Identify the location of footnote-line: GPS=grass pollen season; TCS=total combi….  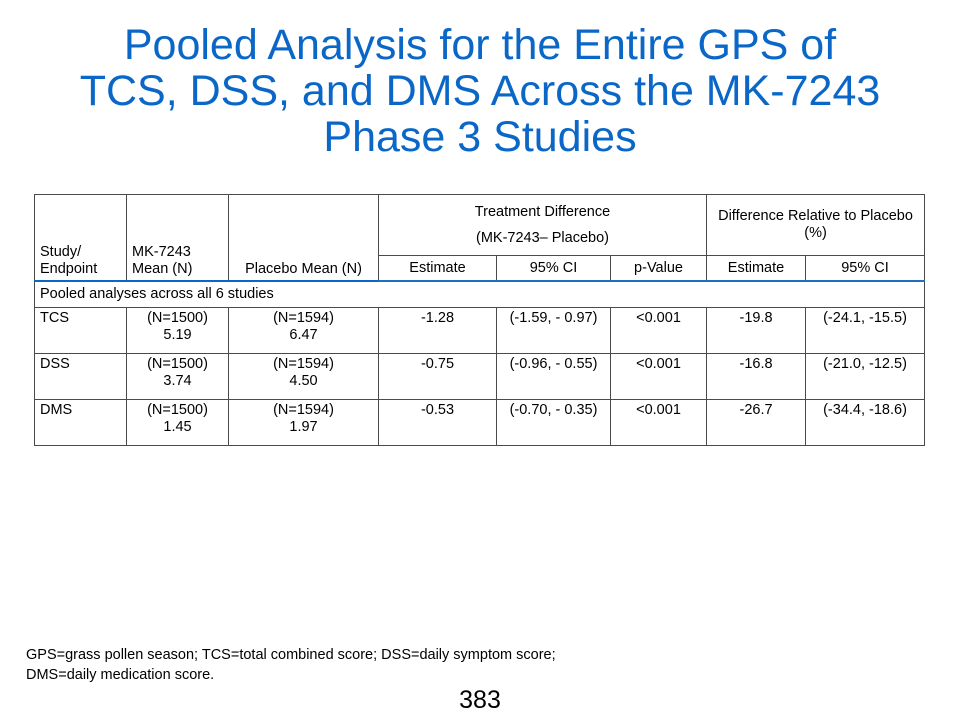
(291, 655).